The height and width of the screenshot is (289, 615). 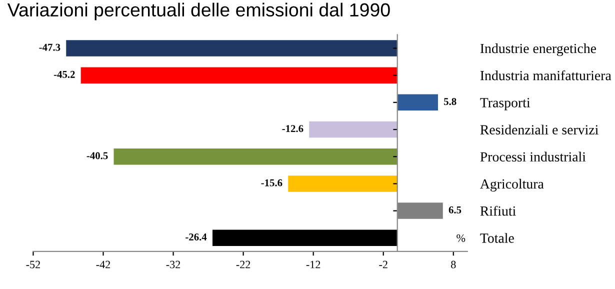 I want to click on x-tick-label: -22, so click(x=243, y=264).